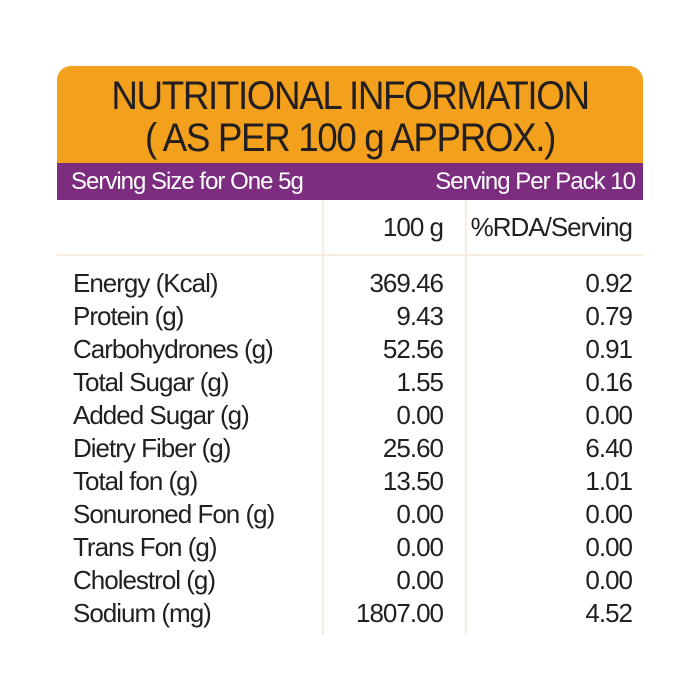 The image size is (700, 700). What do you see at coordinates (350, 613) in the screenshot?
I see `table-row: Sodium (mg) 1807.00 4.52` at bounding box center [350, 613].